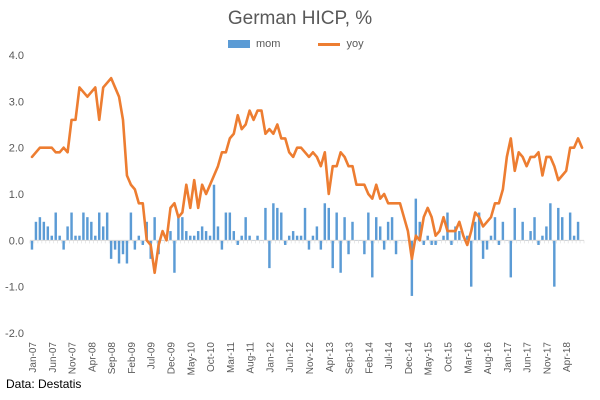 The height and width of the screenshot is (400, 600). I want to click on x-tick-label: Nov-17, so click(547, 358).